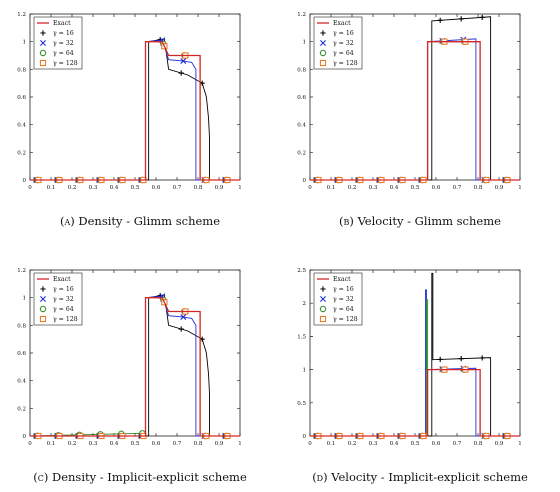  I want to click on caption-text: Density - Implicit-explicit scheme, so click(149, 477).